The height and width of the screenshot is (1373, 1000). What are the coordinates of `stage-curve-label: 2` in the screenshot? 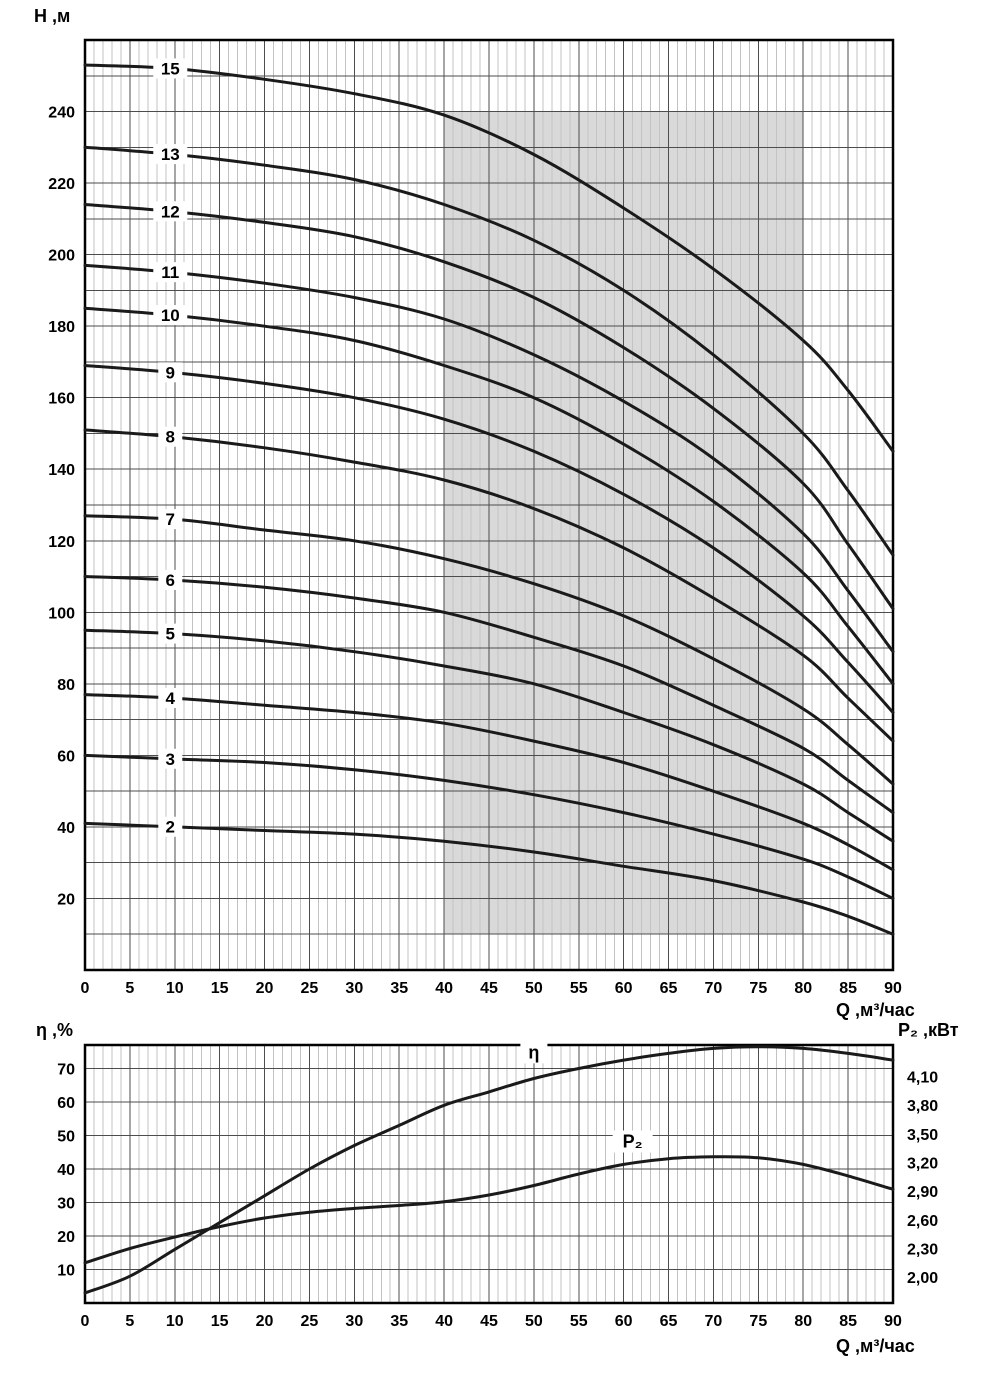 It's located at (170, 827).